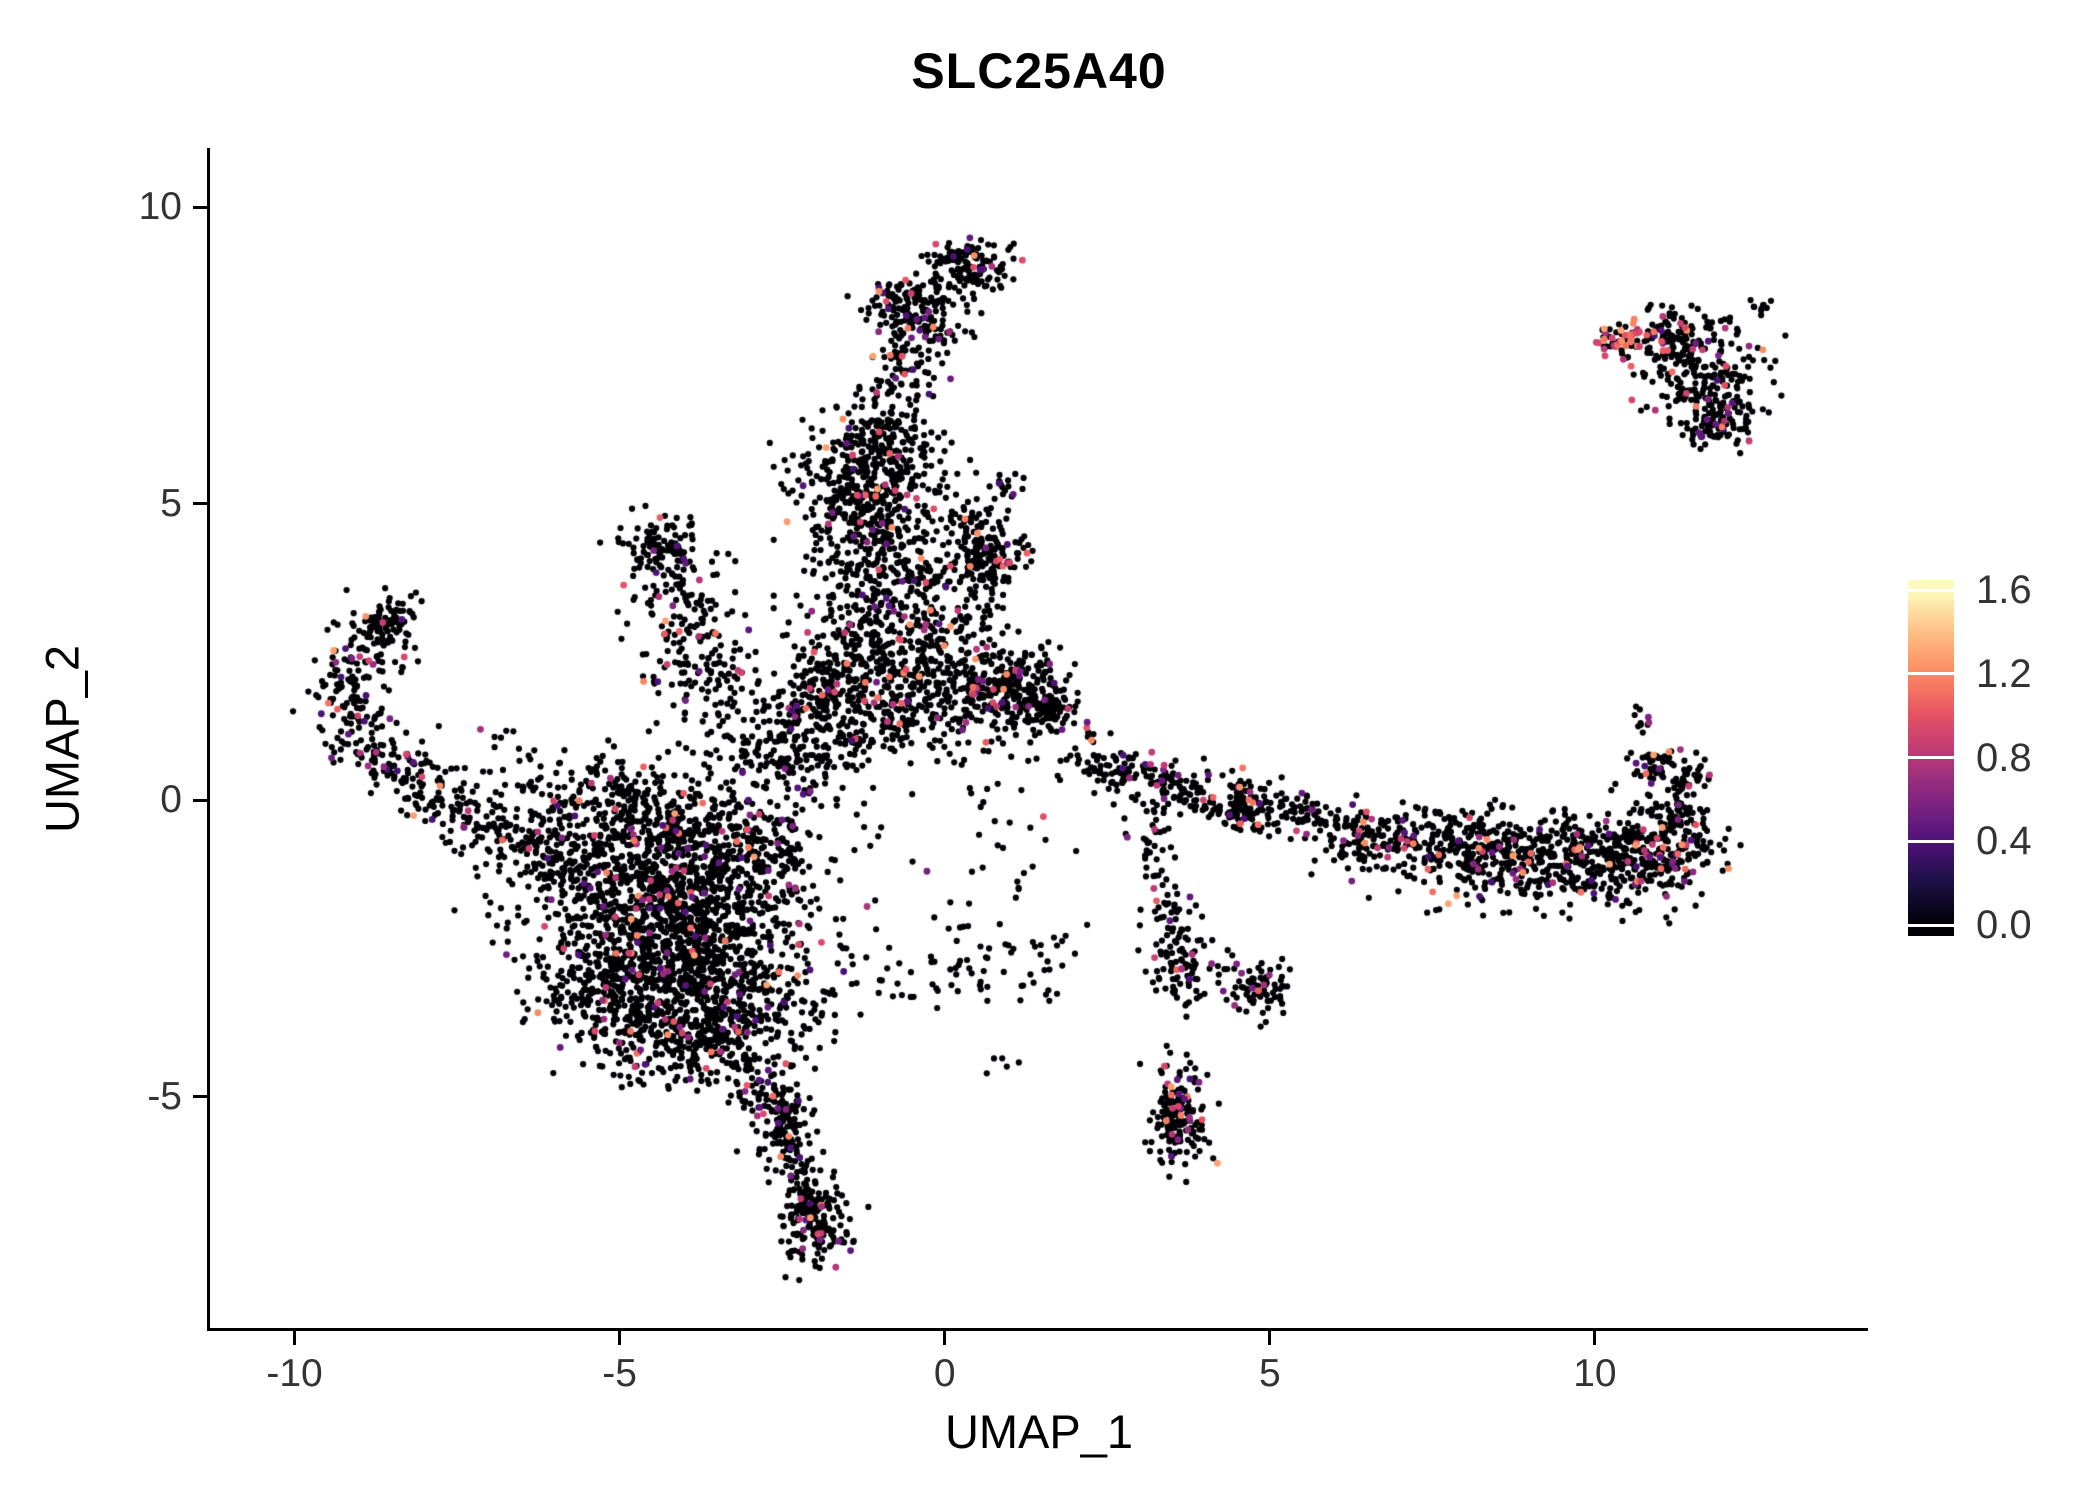  Describe the element at coordinates (2004, 925) in the screenshot. I see `colorbar-tick-label: 0.0` at that location.